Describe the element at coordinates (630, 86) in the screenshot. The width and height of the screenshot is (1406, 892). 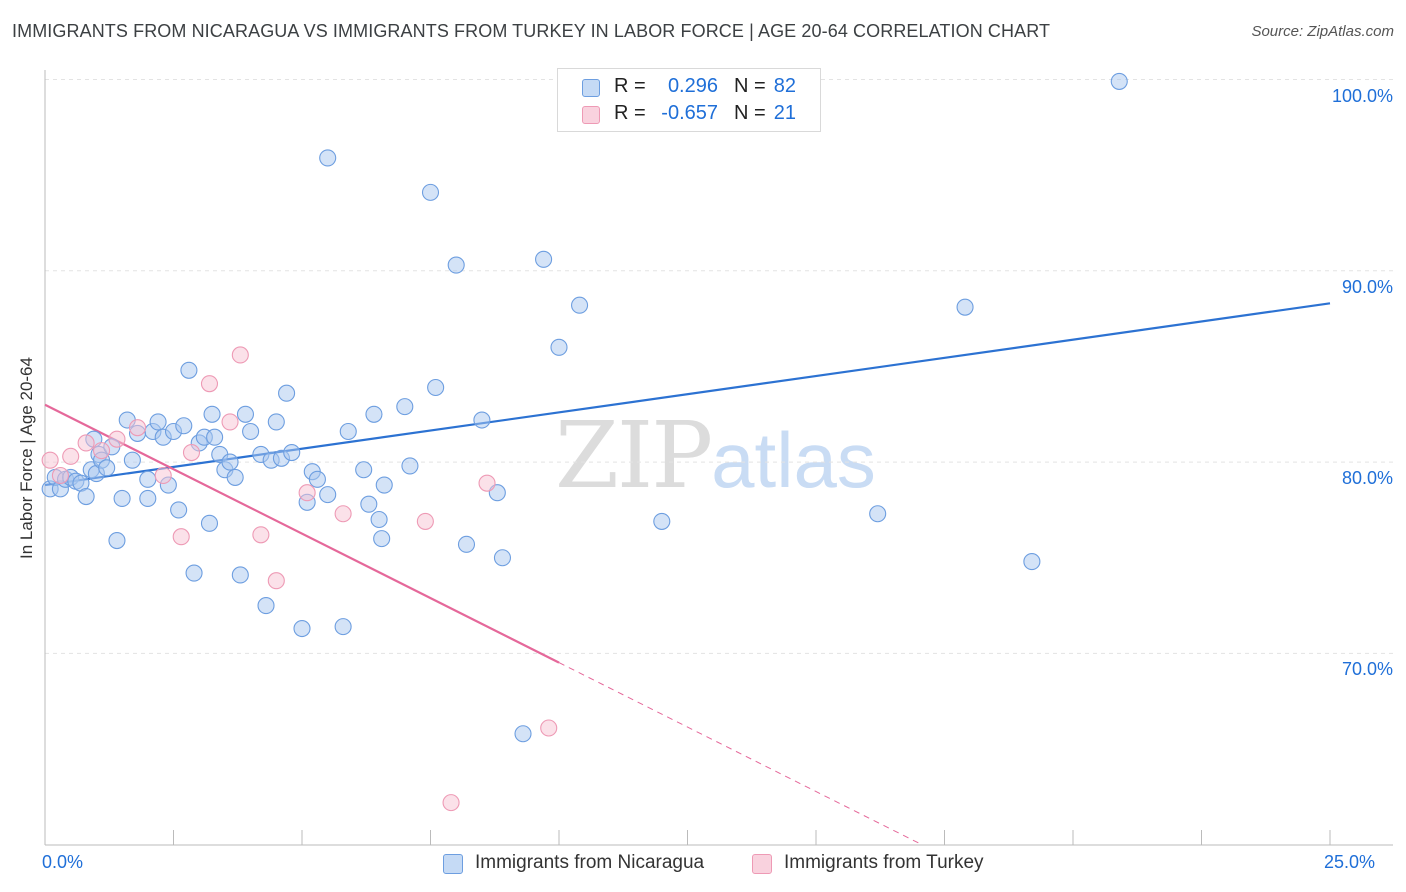
I see `nicaragua-r-label: R =` at that location.